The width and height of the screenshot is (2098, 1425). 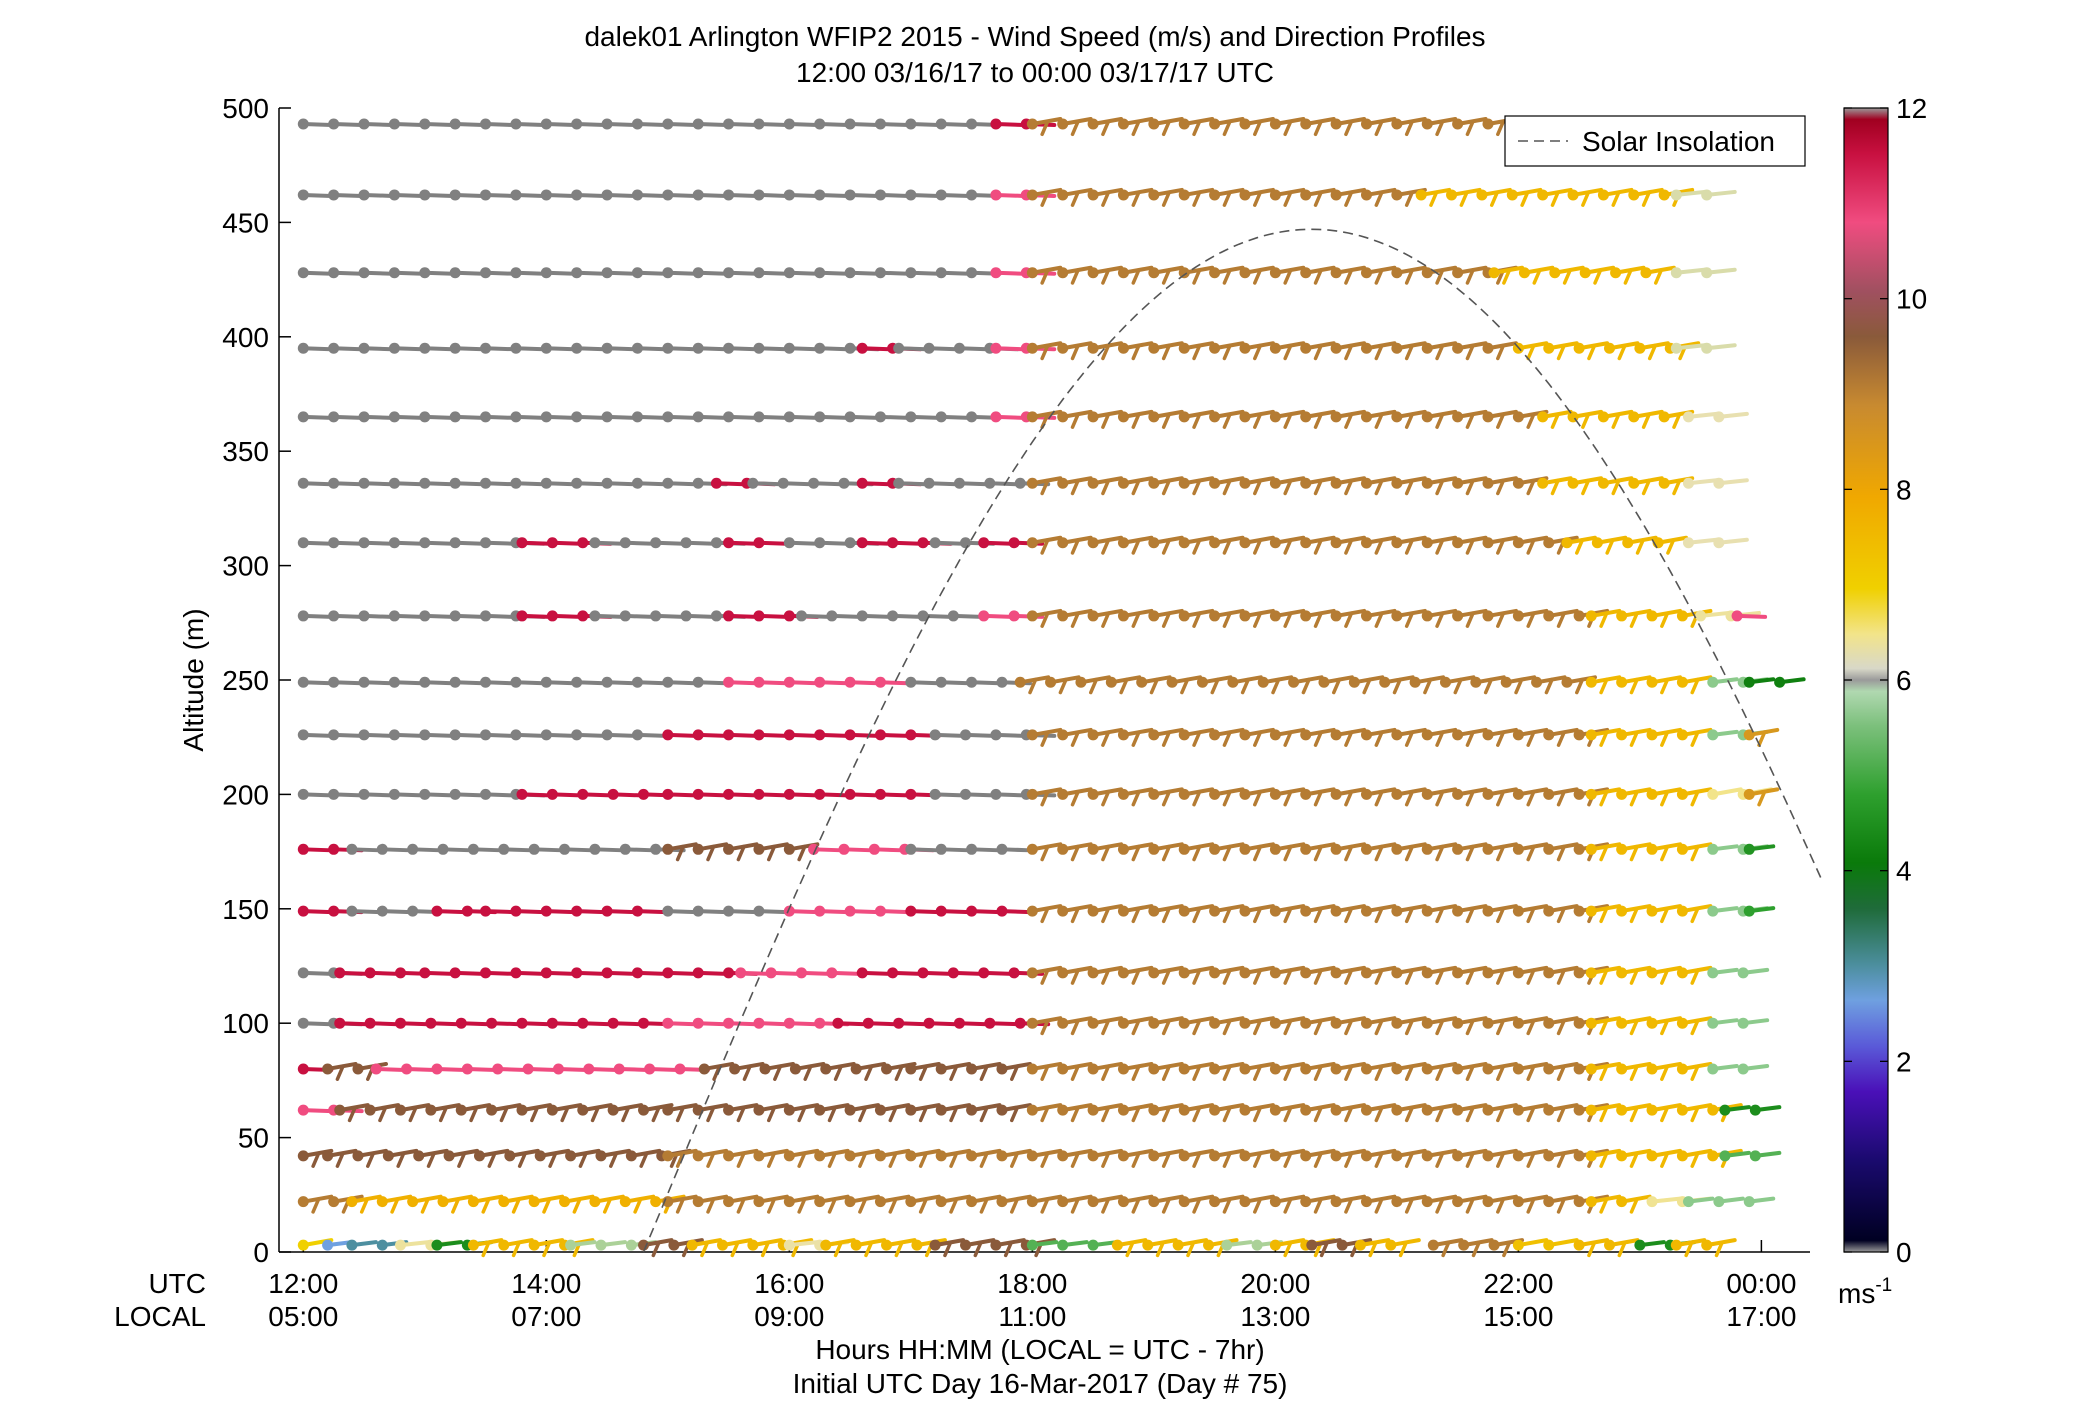 I want to click on x-tick-label-utc: 14:00, so click(x=546, y=1283).